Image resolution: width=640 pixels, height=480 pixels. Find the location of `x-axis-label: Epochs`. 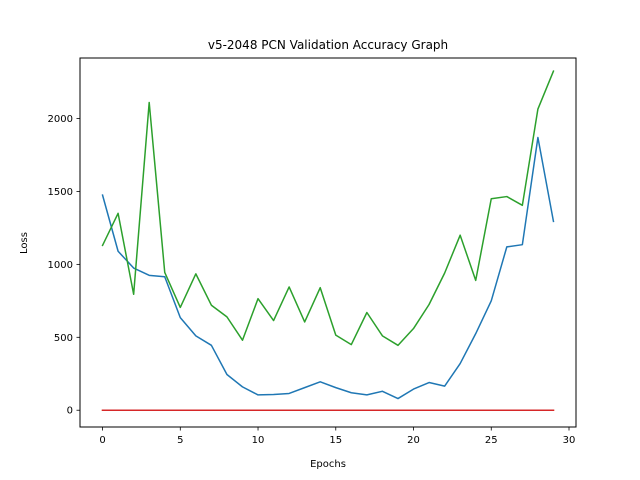

x-axis-label: Epochs is located at coordinates (328, 464).